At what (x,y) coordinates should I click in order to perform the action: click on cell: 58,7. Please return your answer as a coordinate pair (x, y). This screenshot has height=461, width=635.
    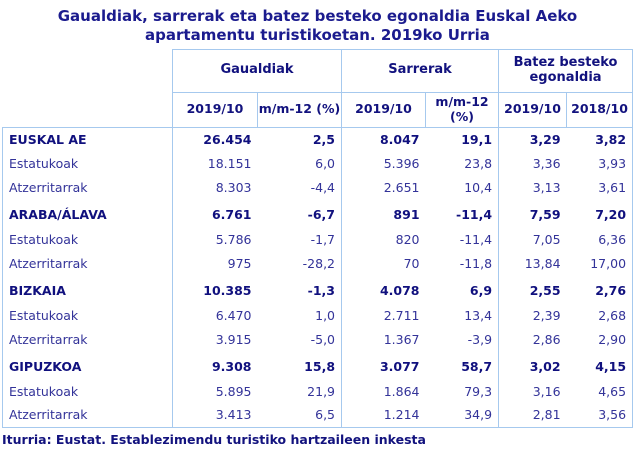
    Looking at the image, I should click on (477, 366).